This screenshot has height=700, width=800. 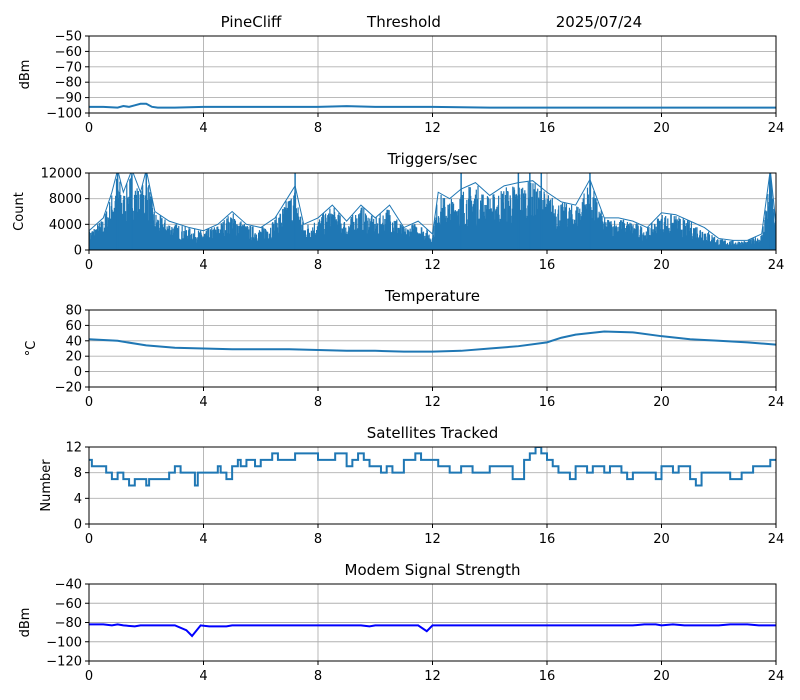 I want to click on header-date: 2025/07/24, so click(x=599, y=22).